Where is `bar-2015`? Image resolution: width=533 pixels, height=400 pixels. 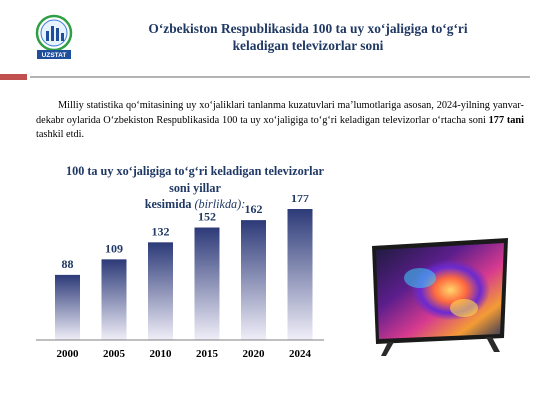 bar-2015 is located at coordinates (207, 283).